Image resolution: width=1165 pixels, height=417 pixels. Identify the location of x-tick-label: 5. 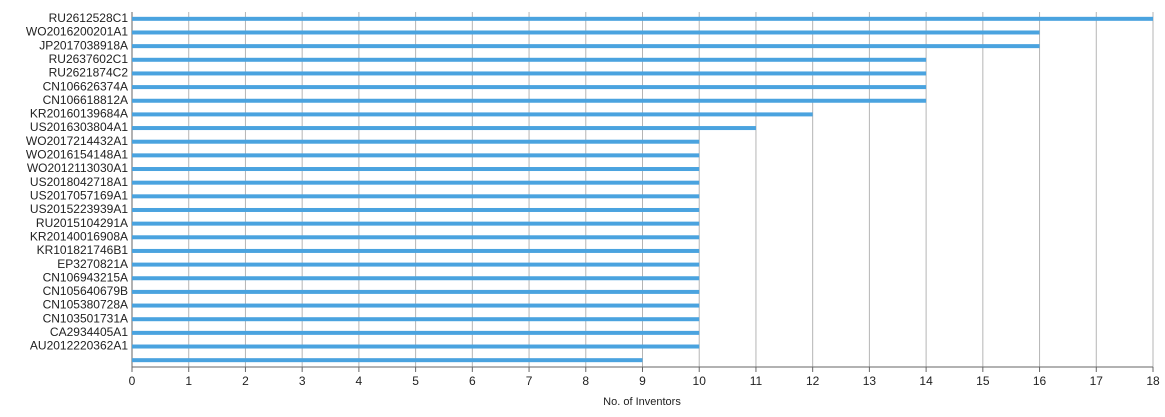
(415, 381).